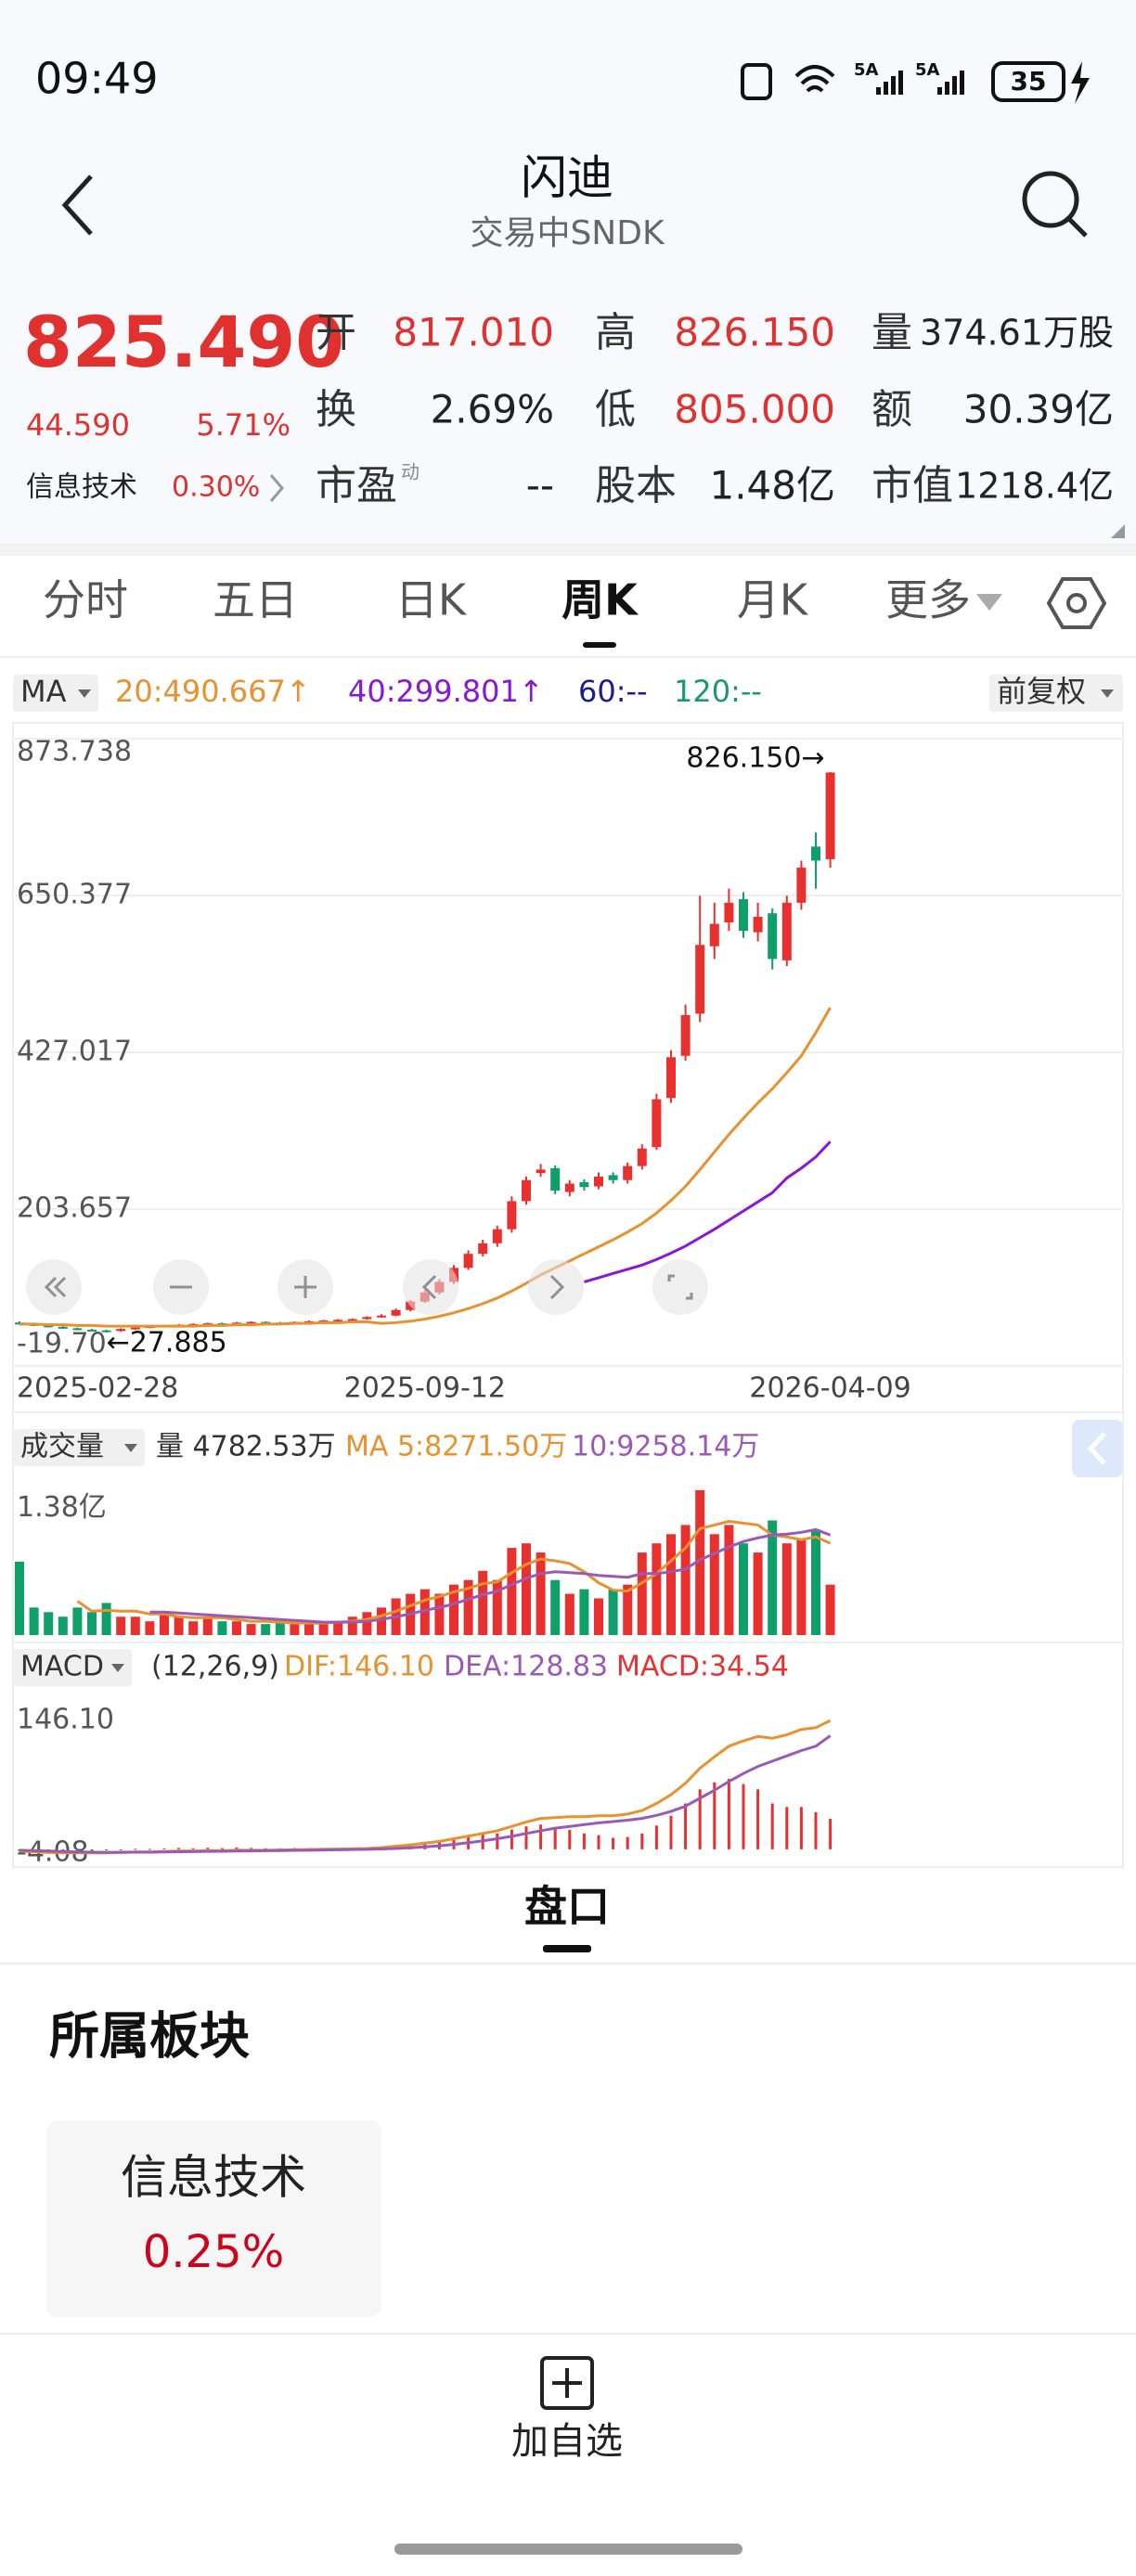 The width and height of the screenshot is (1136, 2576). I want to click on more-arrow, so click(989, 602).